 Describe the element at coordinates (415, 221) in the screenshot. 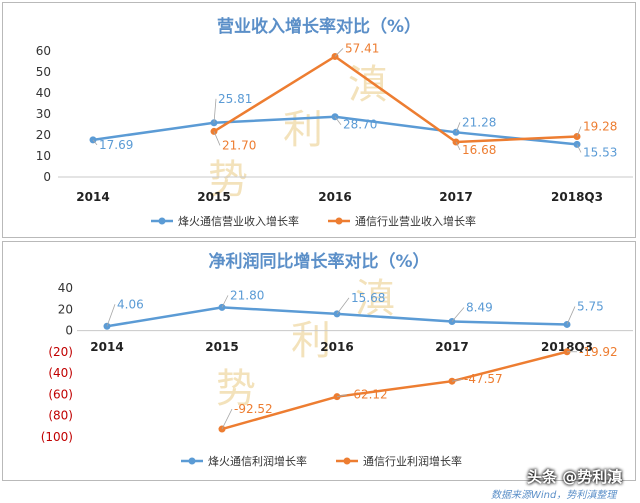

I see `legend-label: 通信行业营业收入增长率` at that location.